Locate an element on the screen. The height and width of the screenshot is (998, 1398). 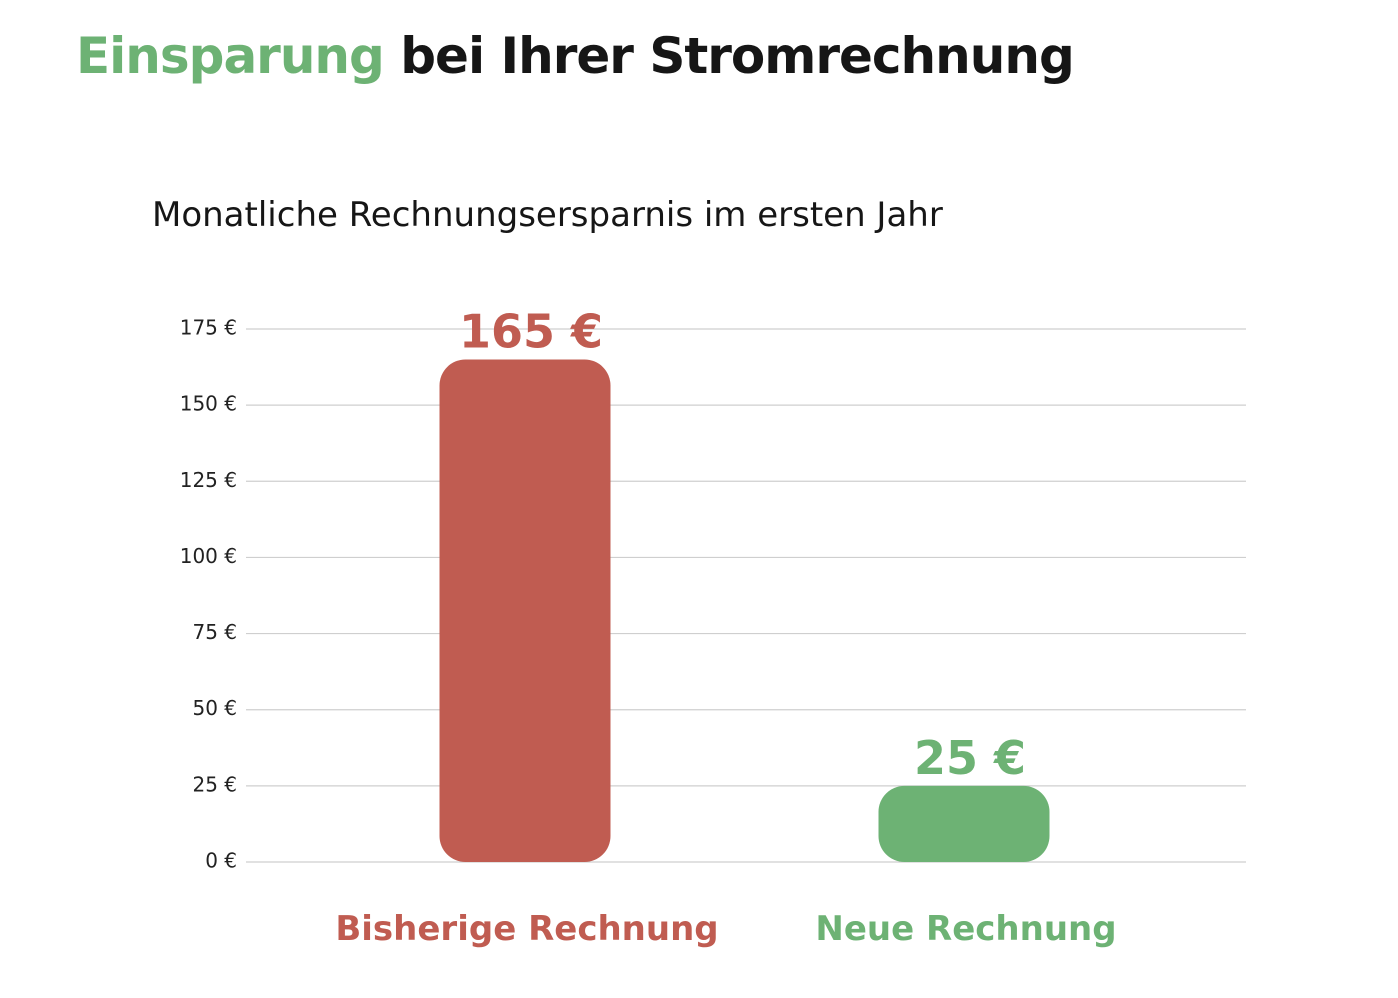
y-tick-label: 25 € is located at coordinates (214, 784).